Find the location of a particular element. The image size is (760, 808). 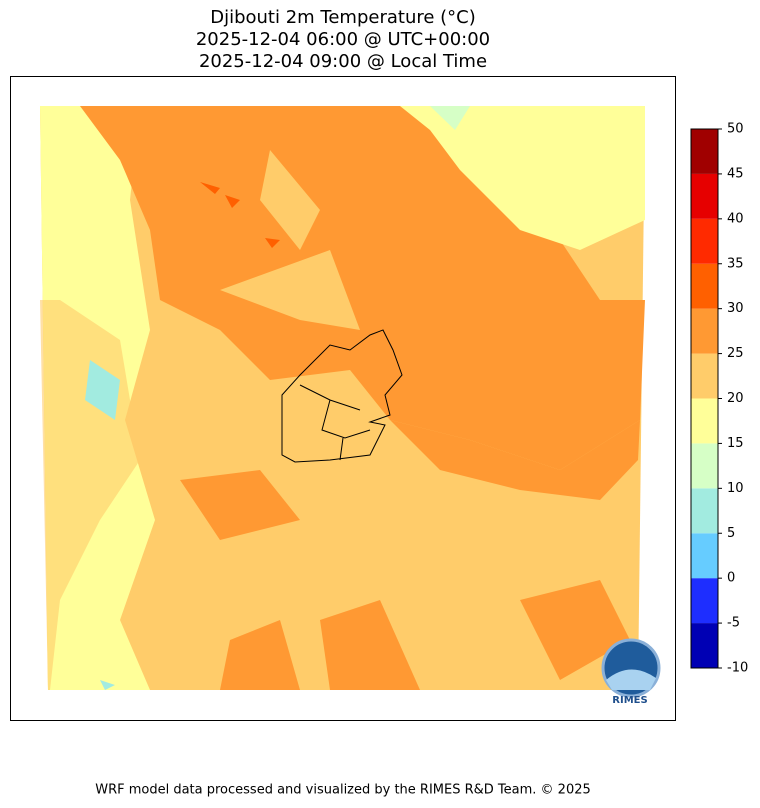

logo-text: RIMES is located at coordinates (629, 700).